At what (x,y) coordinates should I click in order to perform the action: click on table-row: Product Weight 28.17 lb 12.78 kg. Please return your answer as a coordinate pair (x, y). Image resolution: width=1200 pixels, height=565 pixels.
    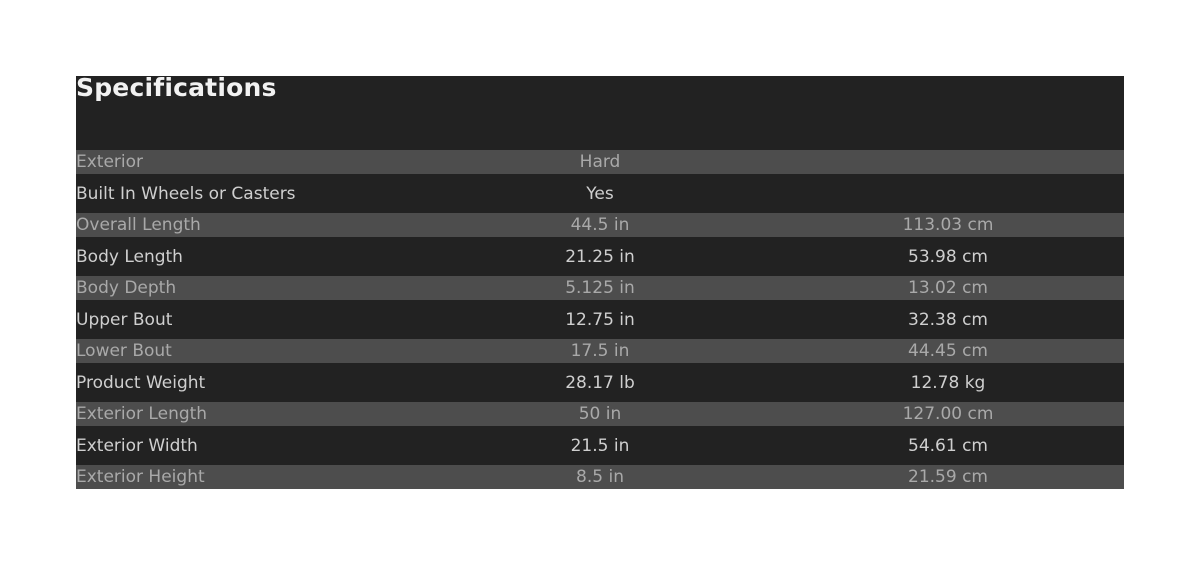
    Looking at the image, I should click on (600, 382).